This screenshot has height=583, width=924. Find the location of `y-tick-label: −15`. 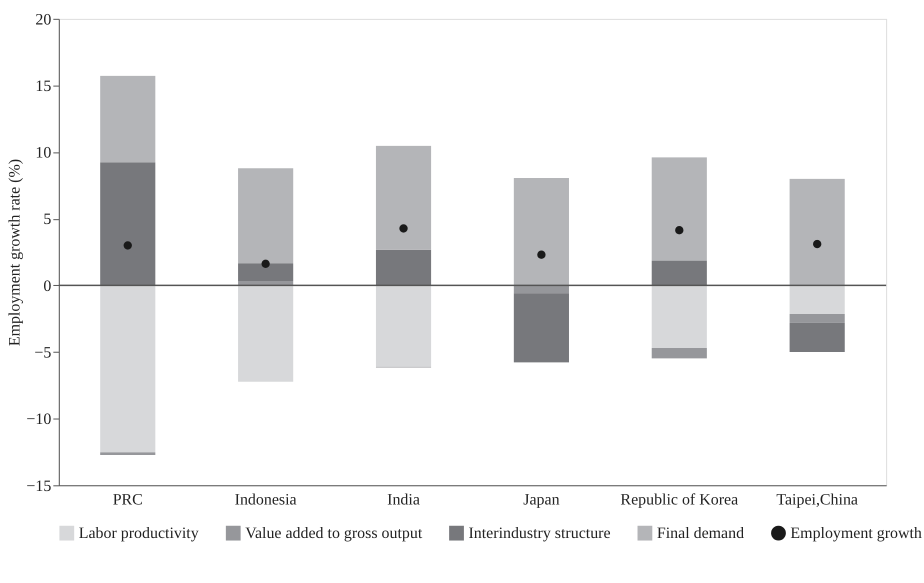

y-tick-label: −15 is located at coordinates (39, 486).